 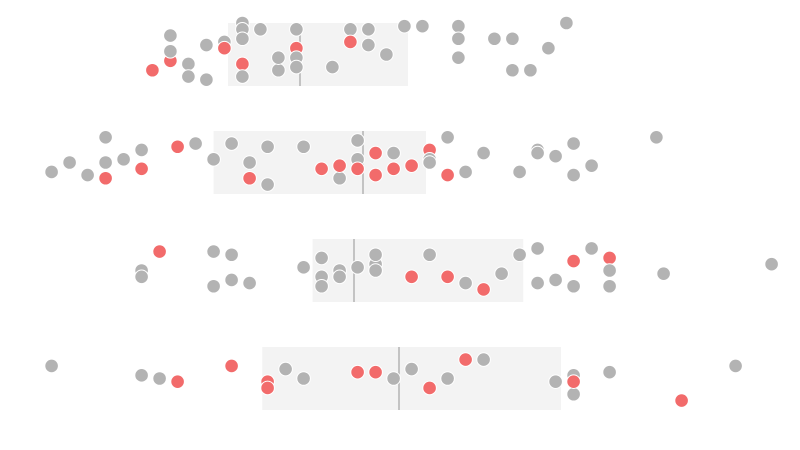 What do you see at coordinates (411, 378) in the screenshot?
I see `iqr-box` at bounding box center [411, 378].